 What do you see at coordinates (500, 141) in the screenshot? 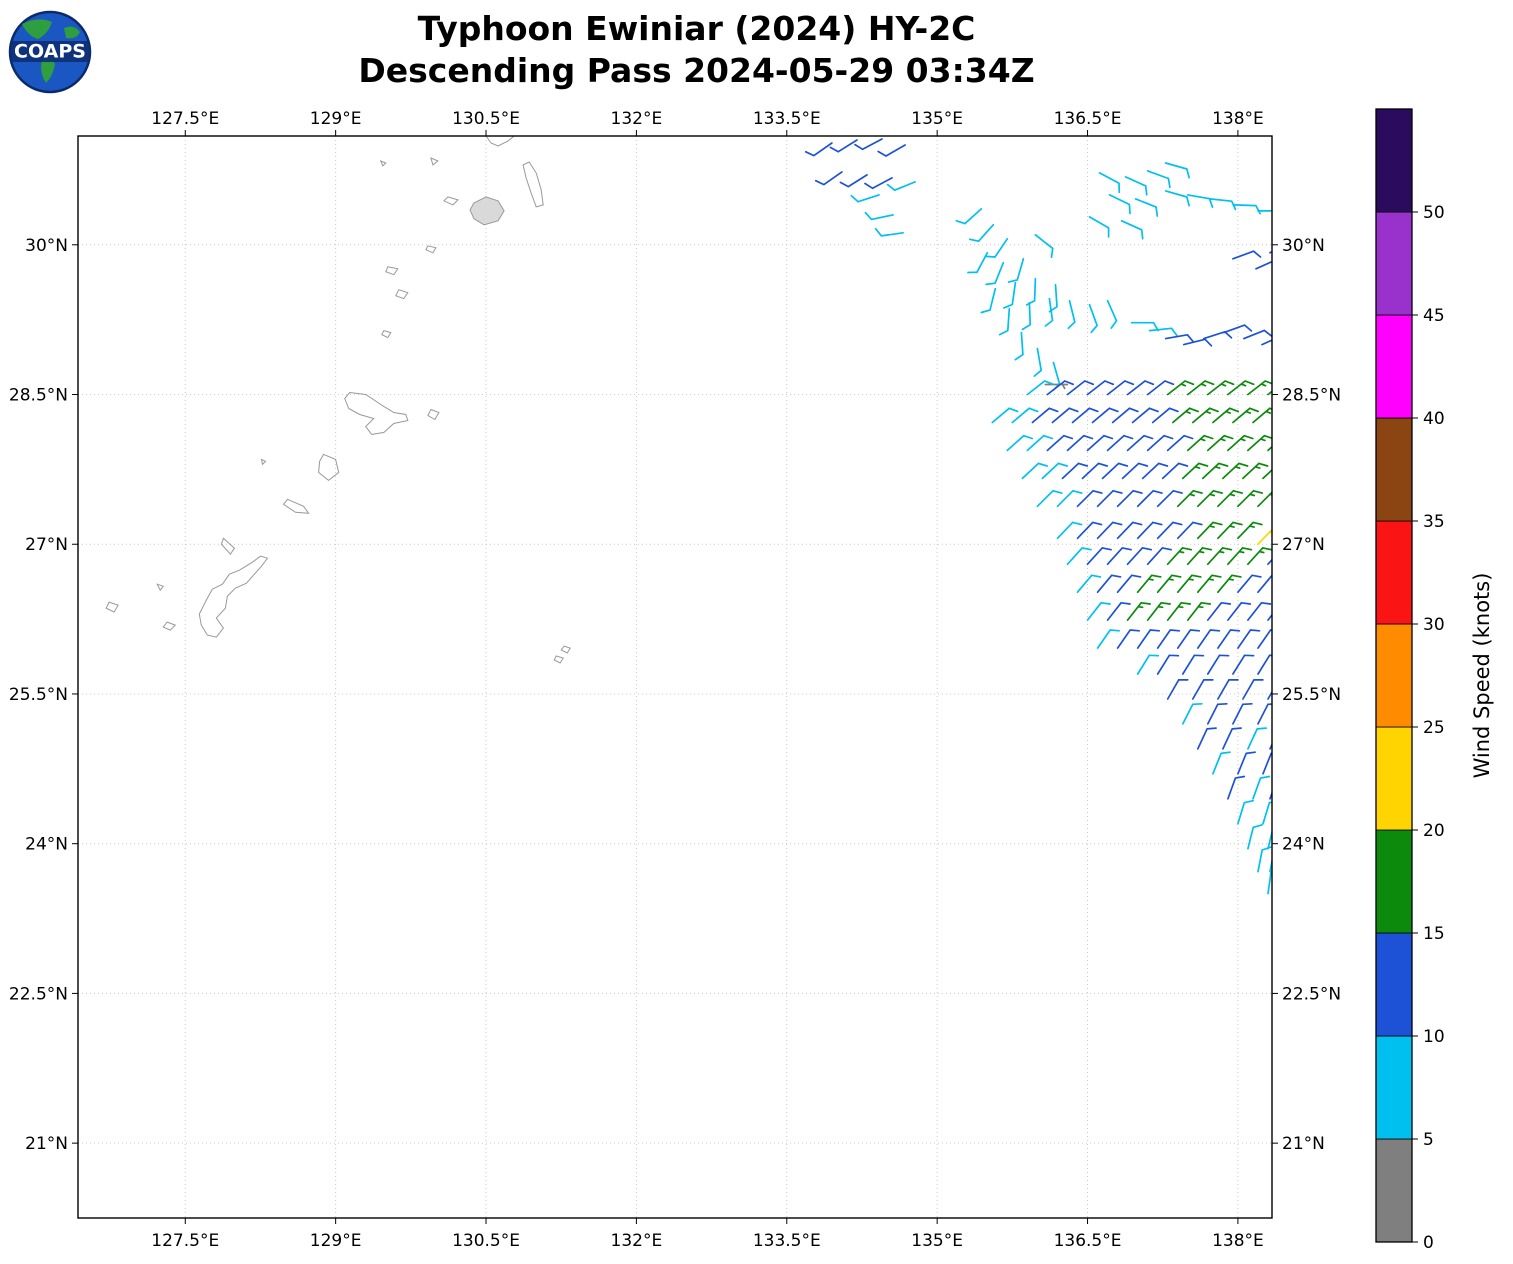
I see `coast-cape-sata` at bounding box center [500, 141].